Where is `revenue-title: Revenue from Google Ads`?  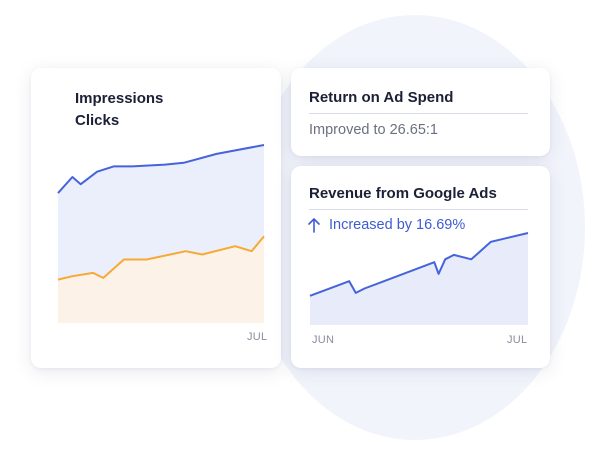
revenue-title: Revenue from Google Ads is located at coordinates (403, 193).